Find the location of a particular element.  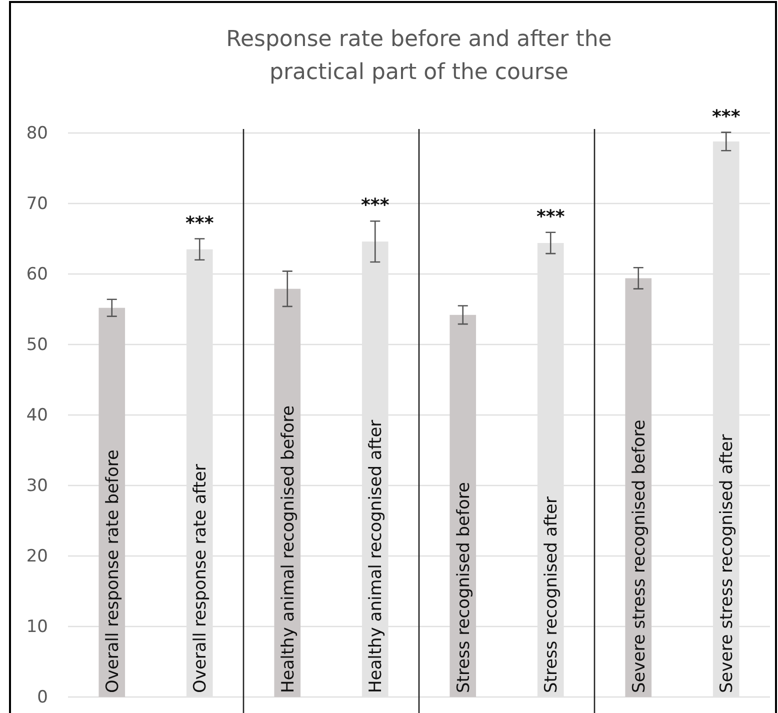

y-tick-label: 30 is located at coordinates (37, 486).